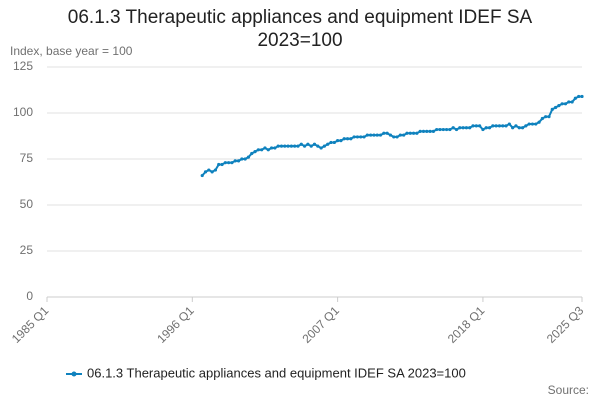 The height and width of the screenshot is (400, 600). What do you see at coordinates (71, 51) in the screenshot?
I see `y-axis-label: Index, base year = 100` at bounding box center [71, 51].